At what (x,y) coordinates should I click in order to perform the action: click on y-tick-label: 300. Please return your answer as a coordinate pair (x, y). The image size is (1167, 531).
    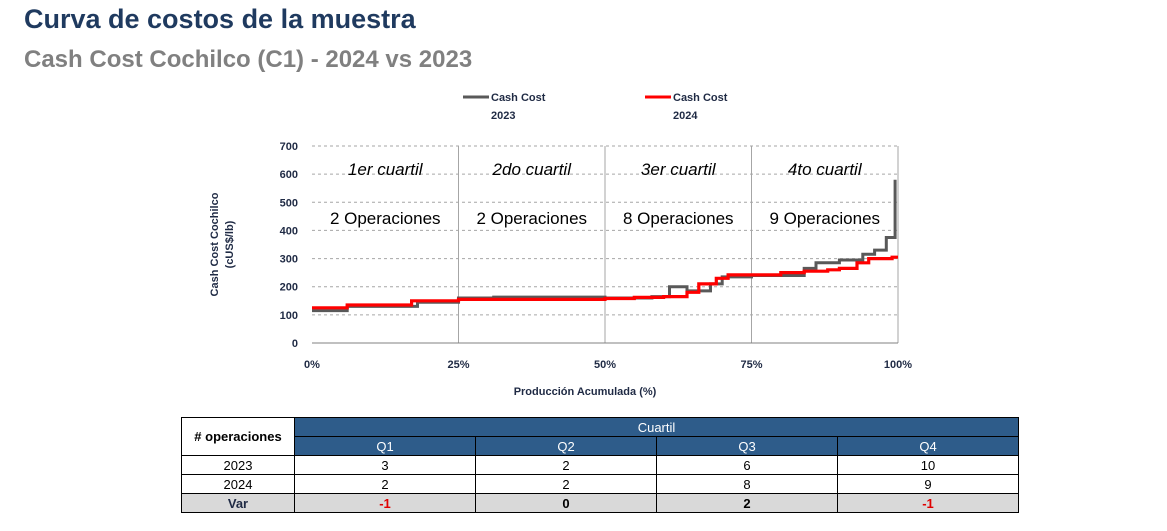
    Looking at the image, I should click on (289, 260).